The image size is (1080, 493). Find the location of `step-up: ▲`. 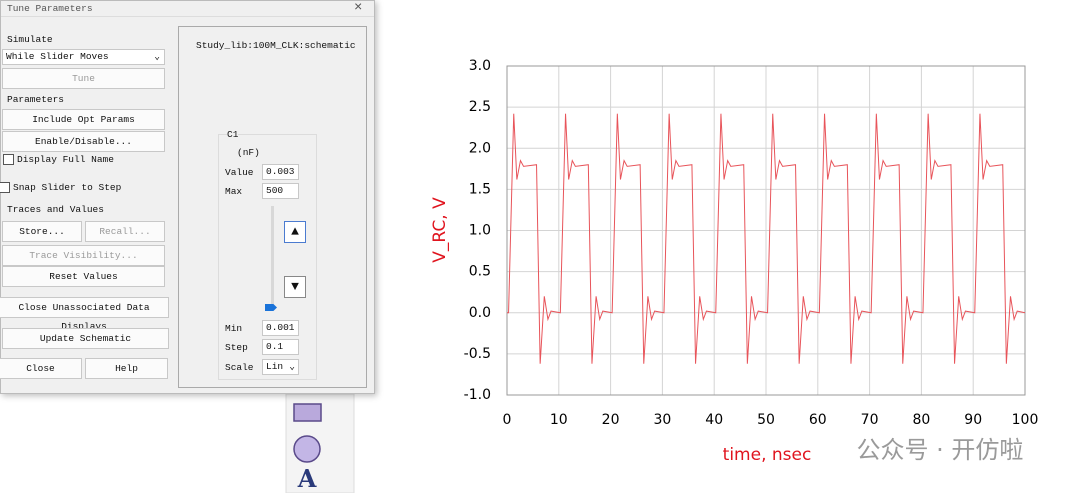

step-up: ▲ is located at coordinates (295, 232).